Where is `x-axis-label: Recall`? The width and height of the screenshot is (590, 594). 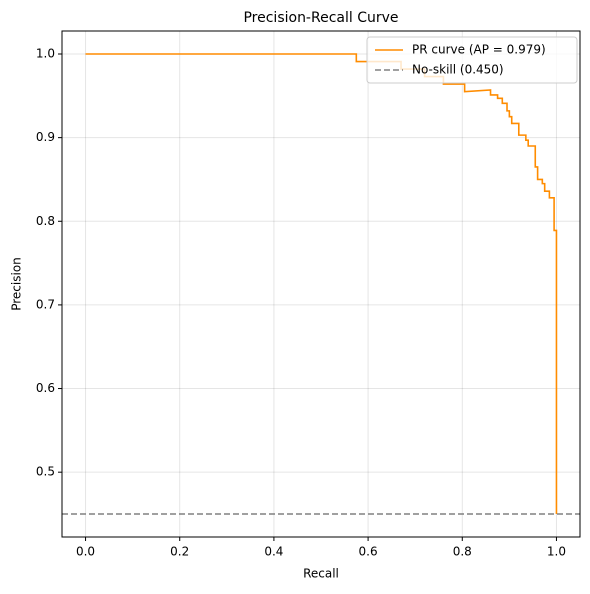 x-axis-label: Recall is located at coordinates (321, 574).